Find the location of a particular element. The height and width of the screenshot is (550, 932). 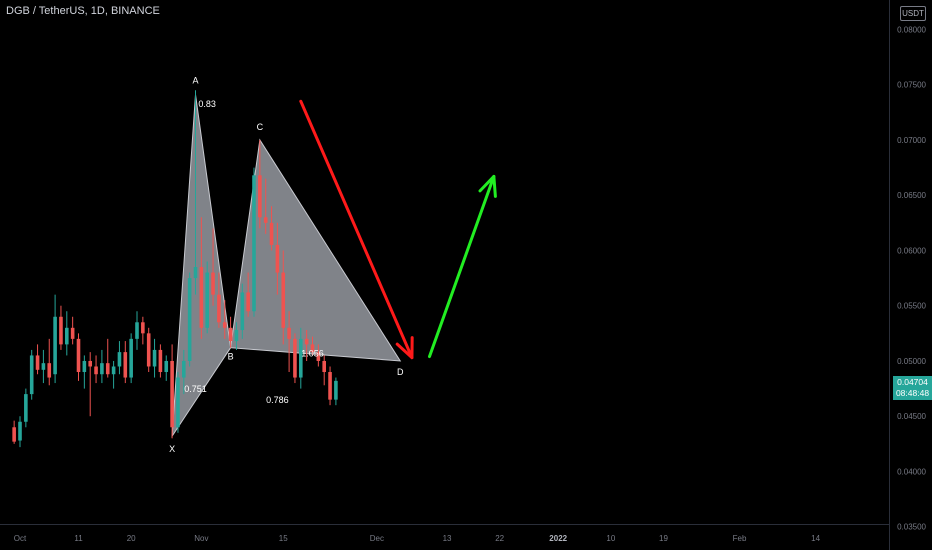

pattern-ratio-label: 0.751 is located at coordinates (195, 389).